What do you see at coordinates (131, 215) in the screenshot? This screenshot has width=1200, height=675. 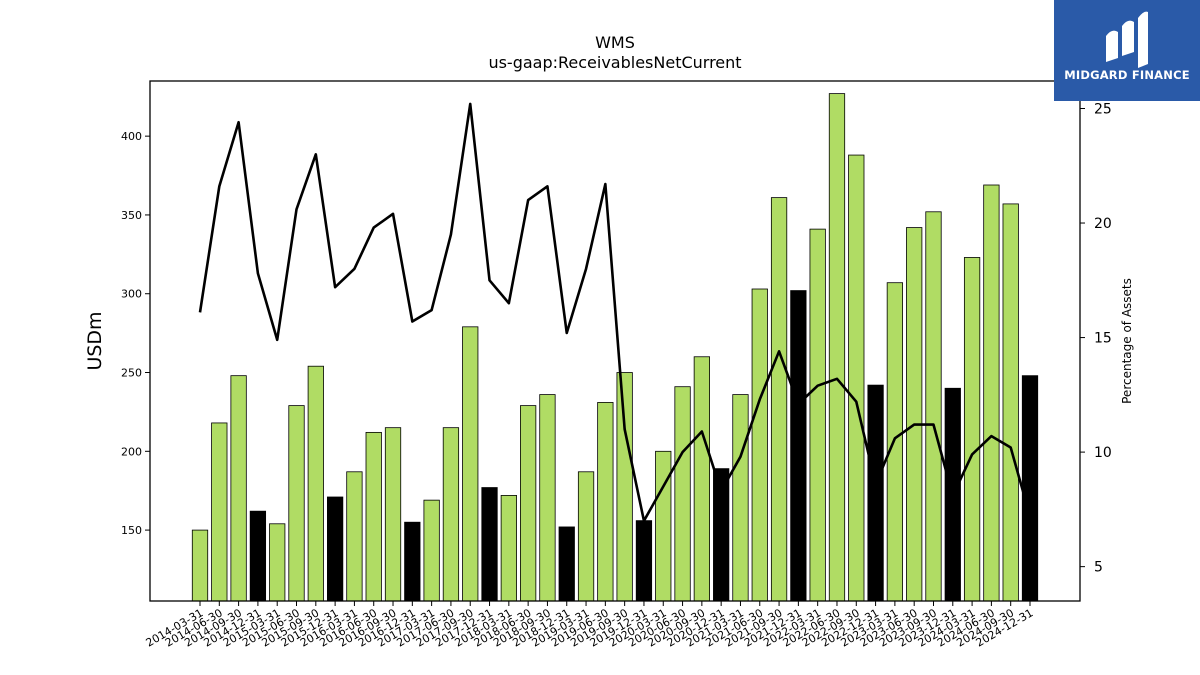 I see `y-tick-label-350: 350` at bounding box center [131, 215].